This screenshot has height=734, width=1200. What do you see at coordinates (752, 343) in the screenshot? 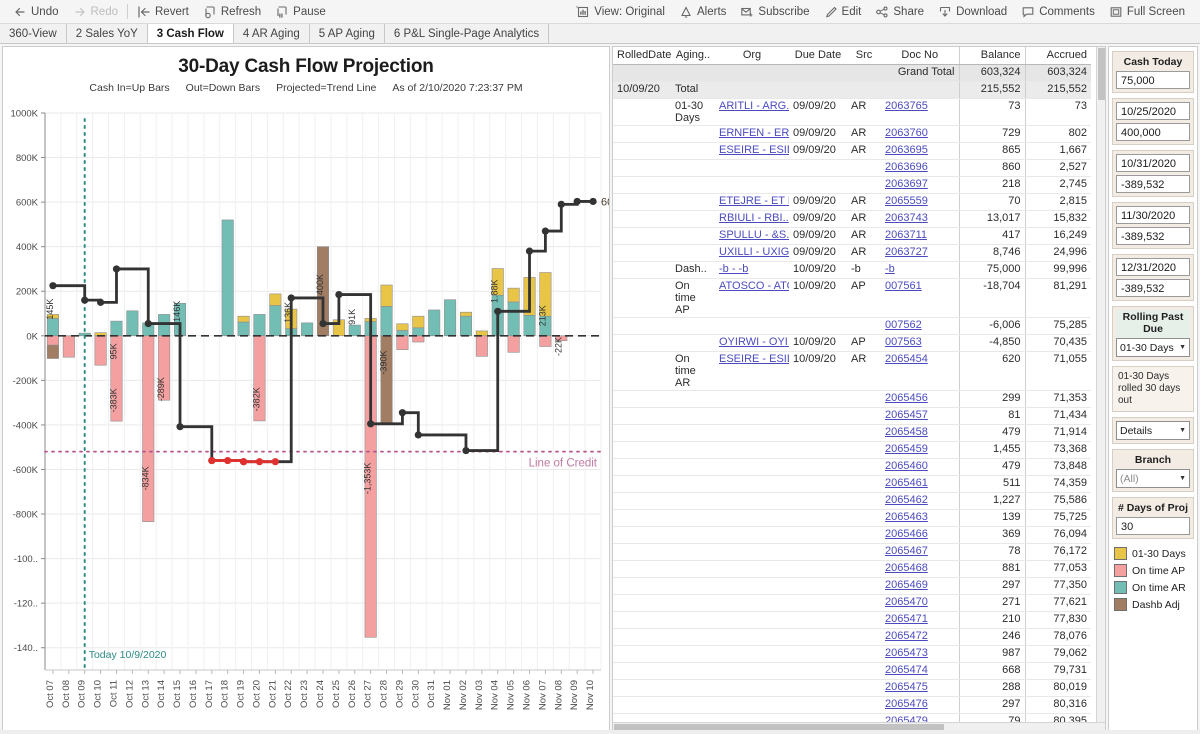
I see `cell-org: OYIRWI - OYI..` at bounding box center [752, 343].